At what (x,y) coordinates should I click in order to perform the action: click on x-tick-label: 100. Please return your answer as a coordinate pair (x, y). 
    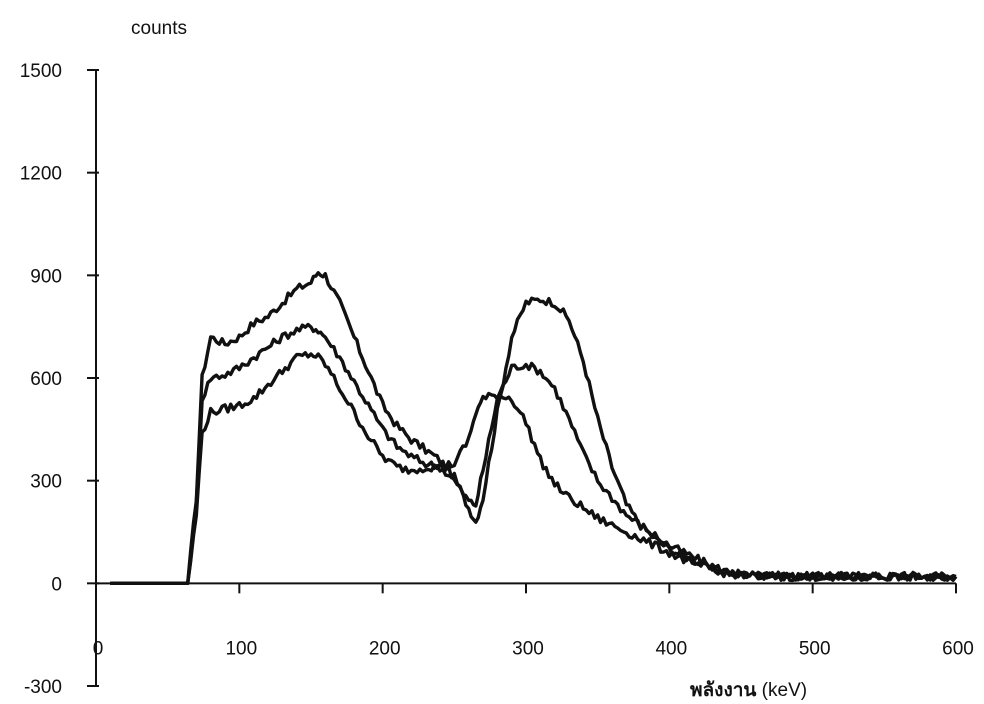
    Looking at the image, I should click on (241, 648).